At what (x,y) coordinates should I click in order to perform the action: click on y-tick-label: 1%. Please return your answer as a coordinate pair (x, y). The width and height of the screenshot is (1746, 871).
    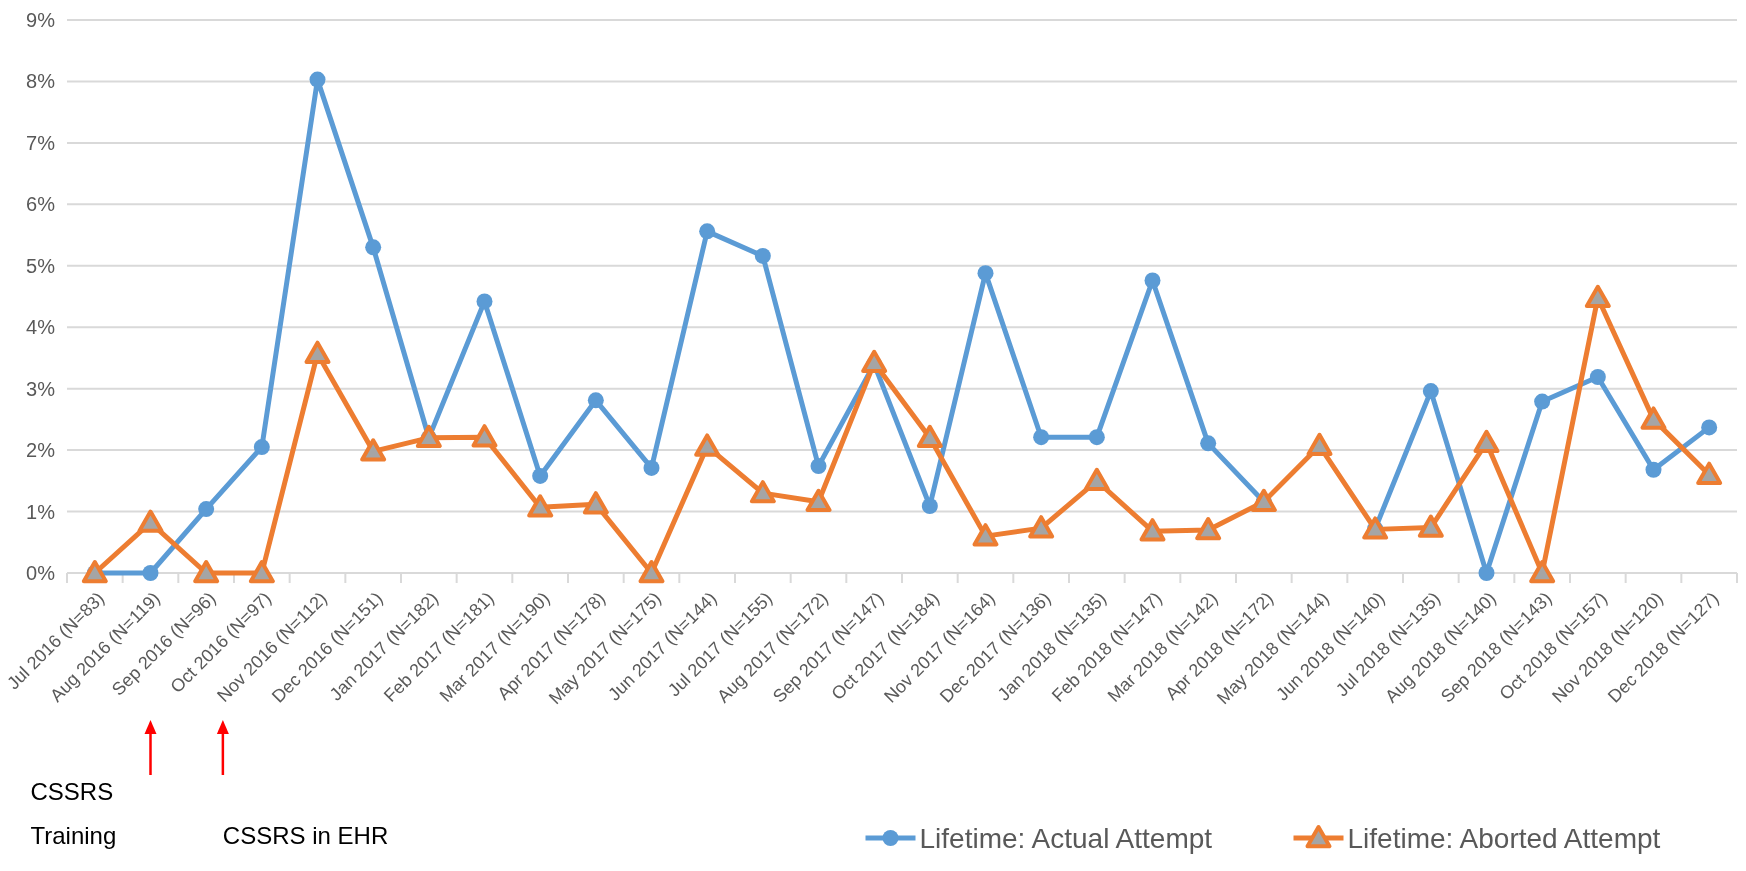
    Looking at the image, I should click on (41, 511).